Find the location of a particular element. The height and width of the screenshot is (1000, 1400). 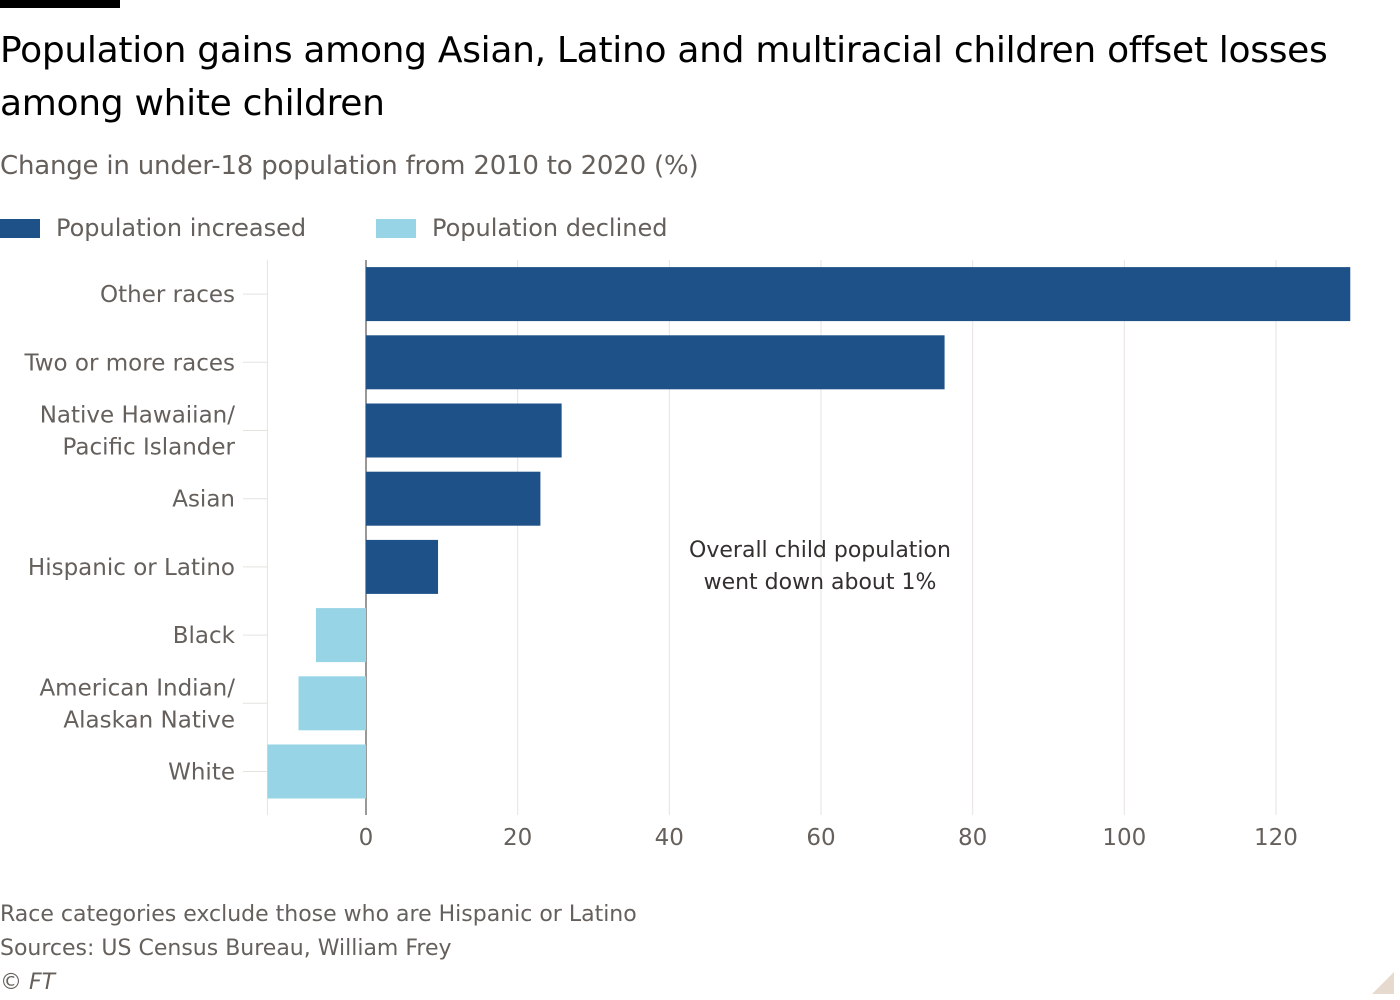

x-tick-label: 80 is located at coordinates (972, 838).